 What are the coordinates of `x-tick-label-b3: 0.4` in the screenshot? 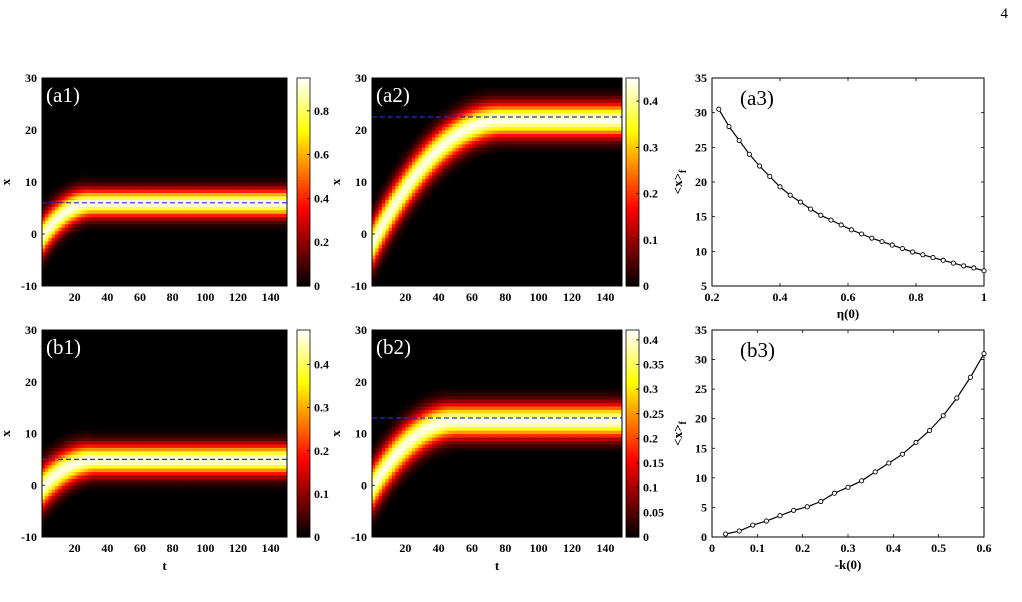 It's located at (893, 548).